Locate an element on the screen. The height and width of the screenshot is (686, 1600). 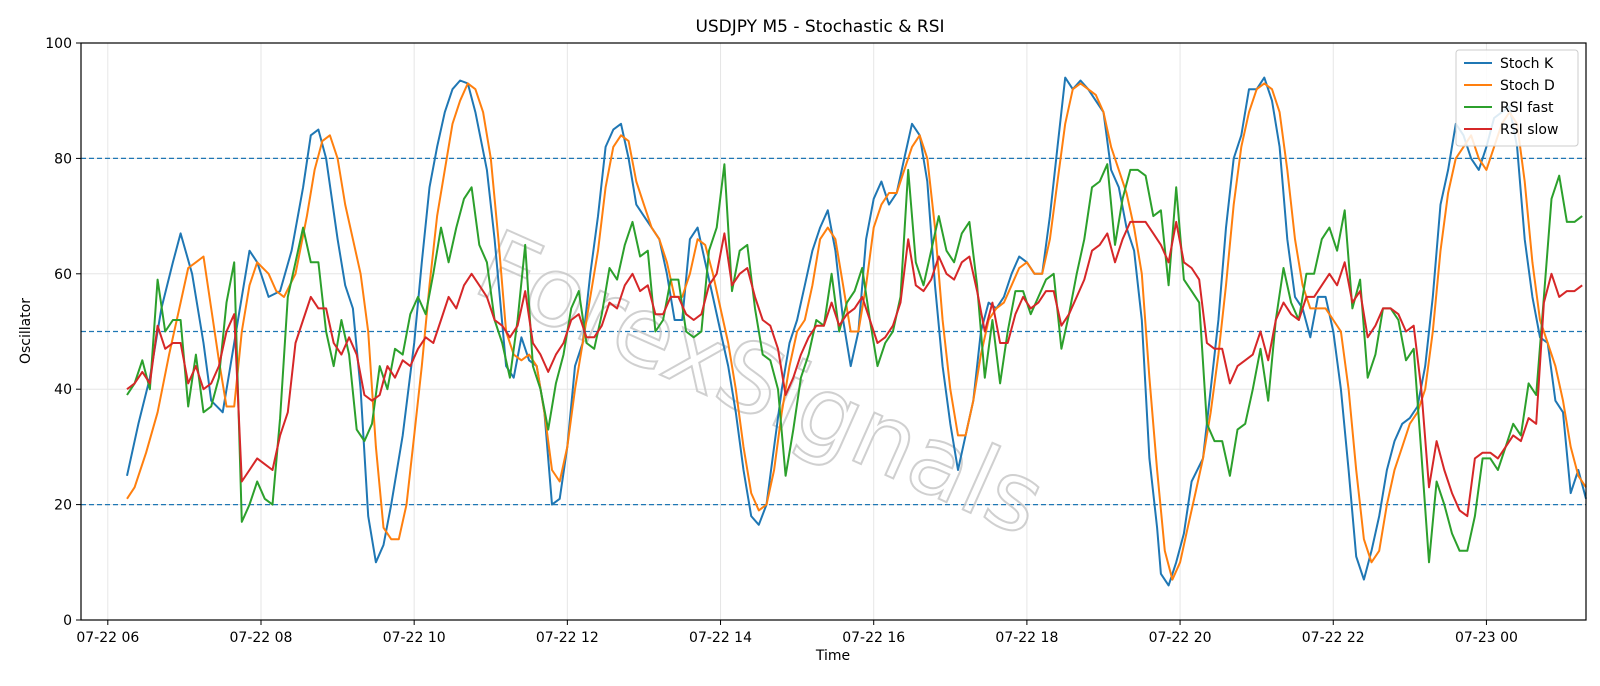
legend: Stoch K Stoch D RSI fast RSI slow is located at coordinates (1517, 98).